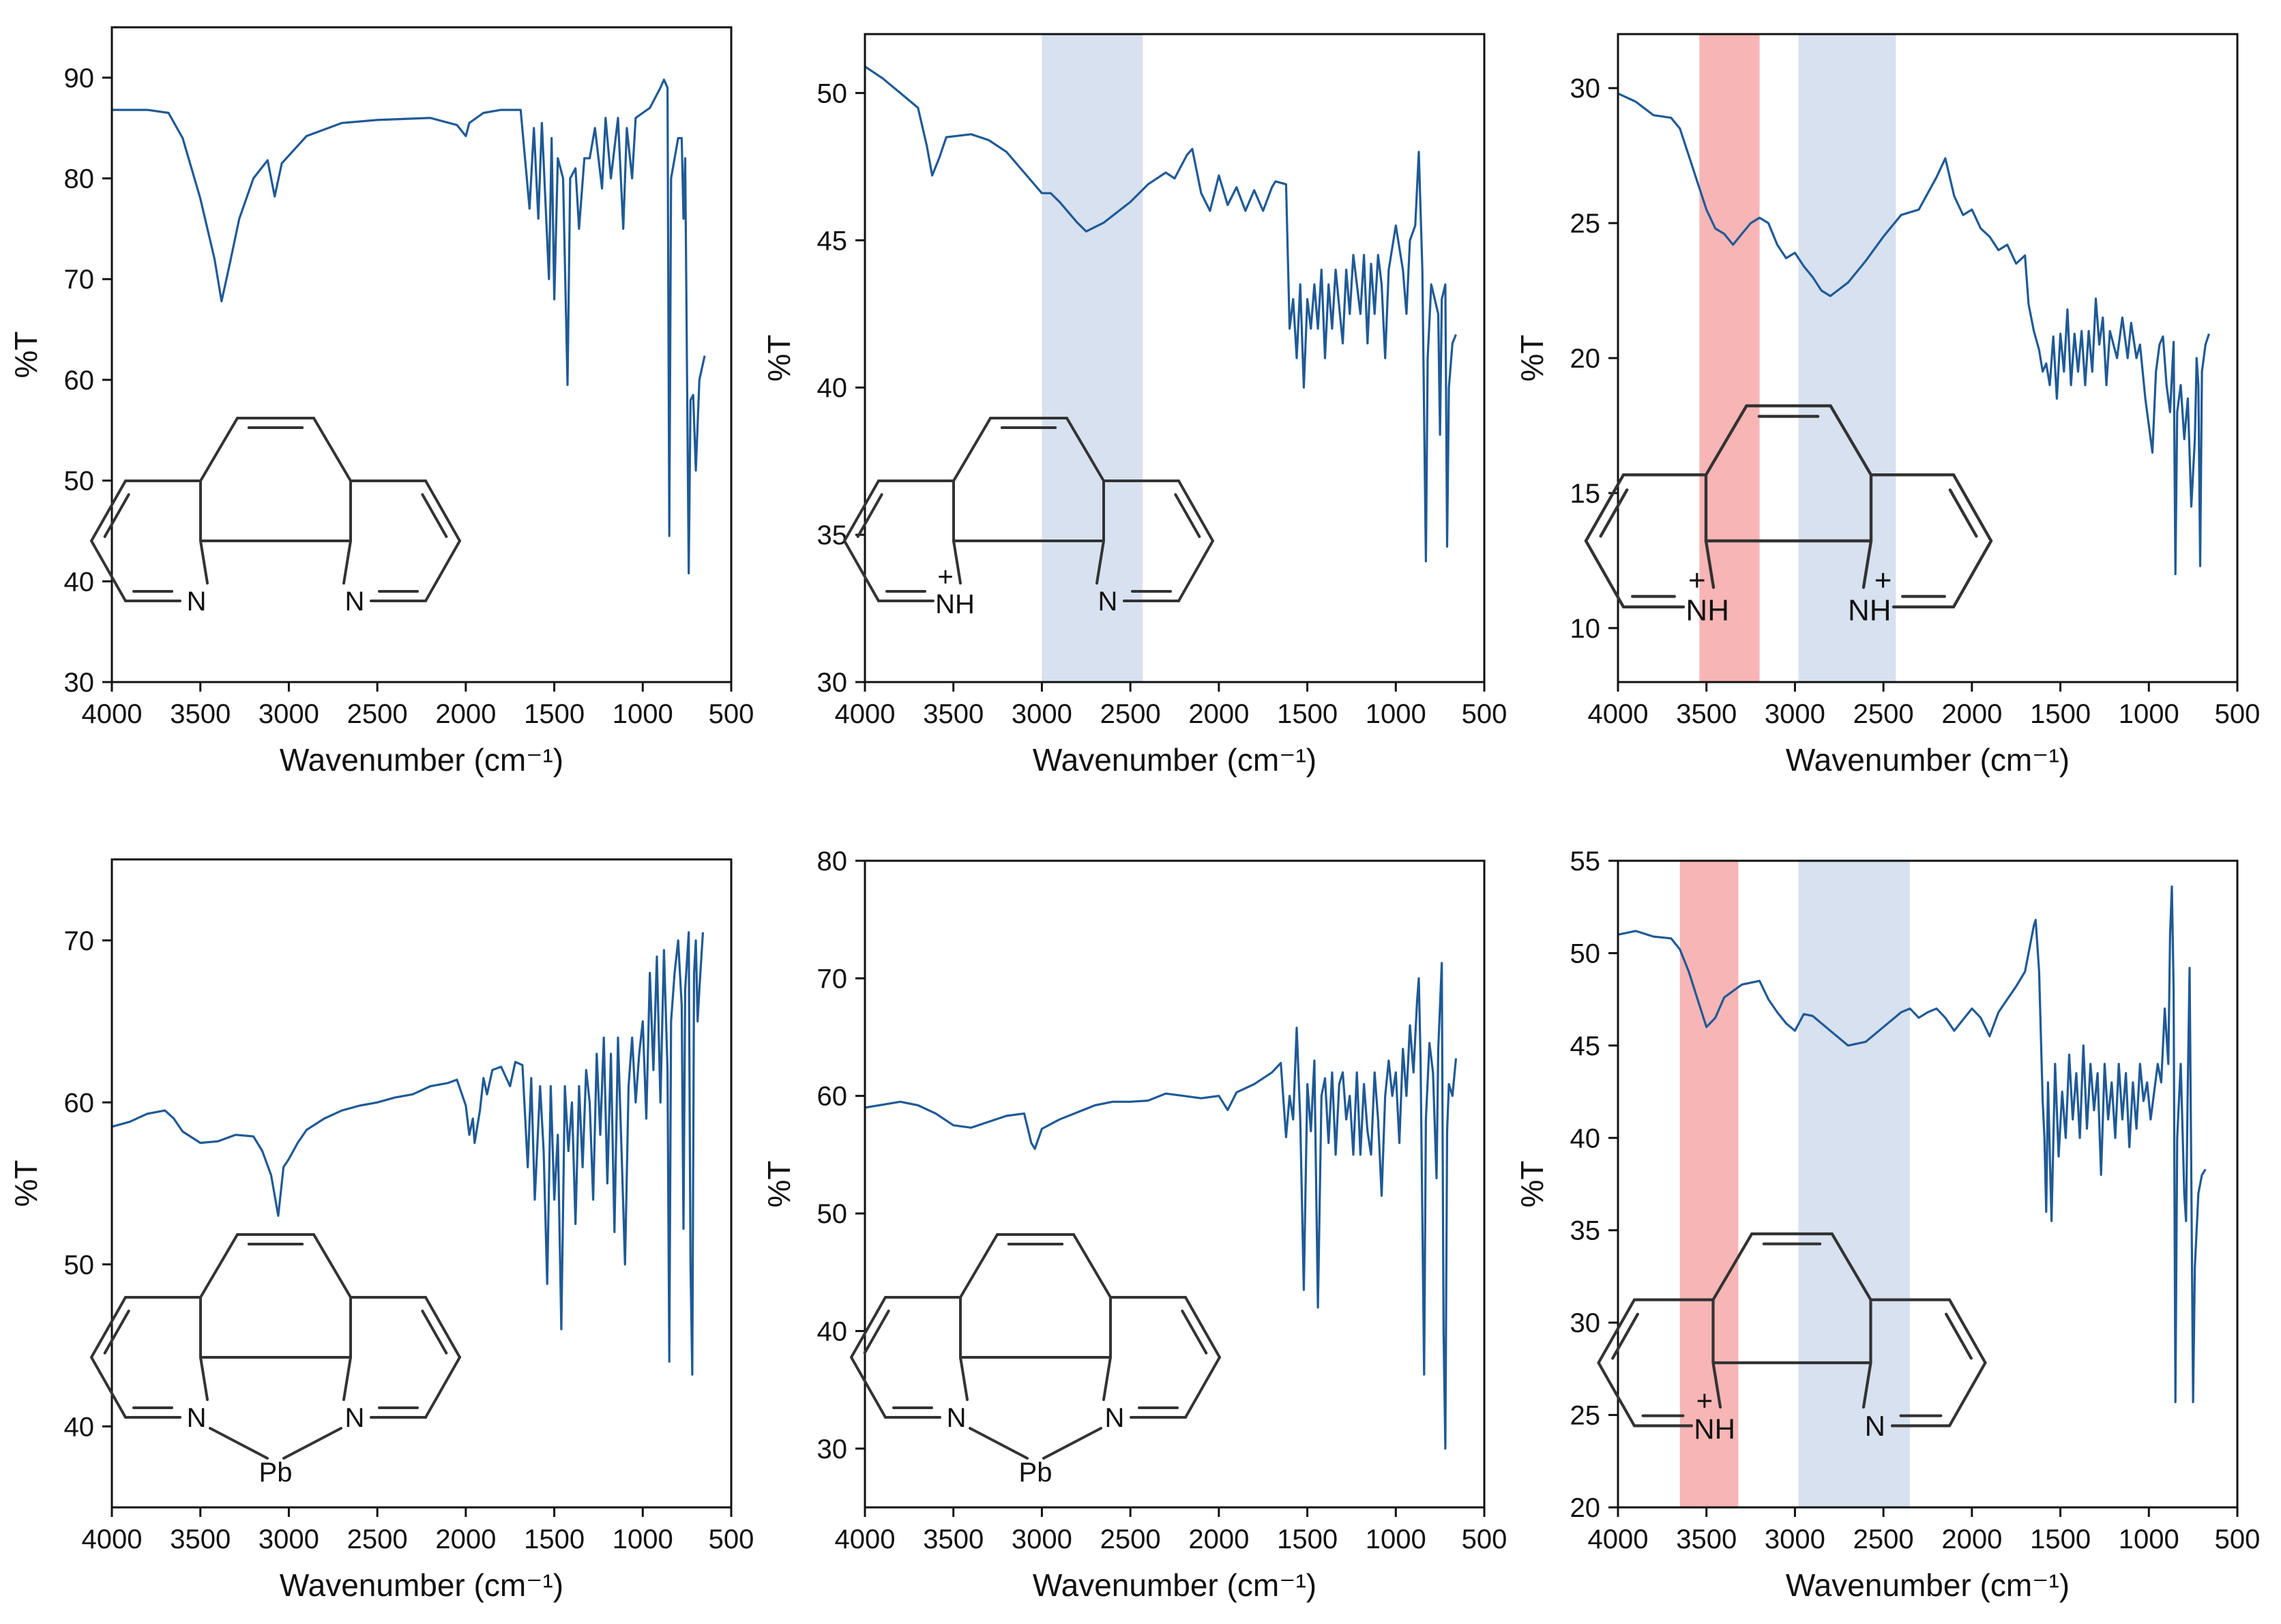  Describe the element at coordinates (79, 78) in the screenshot. I see `y-tick-label: 90` at that location.